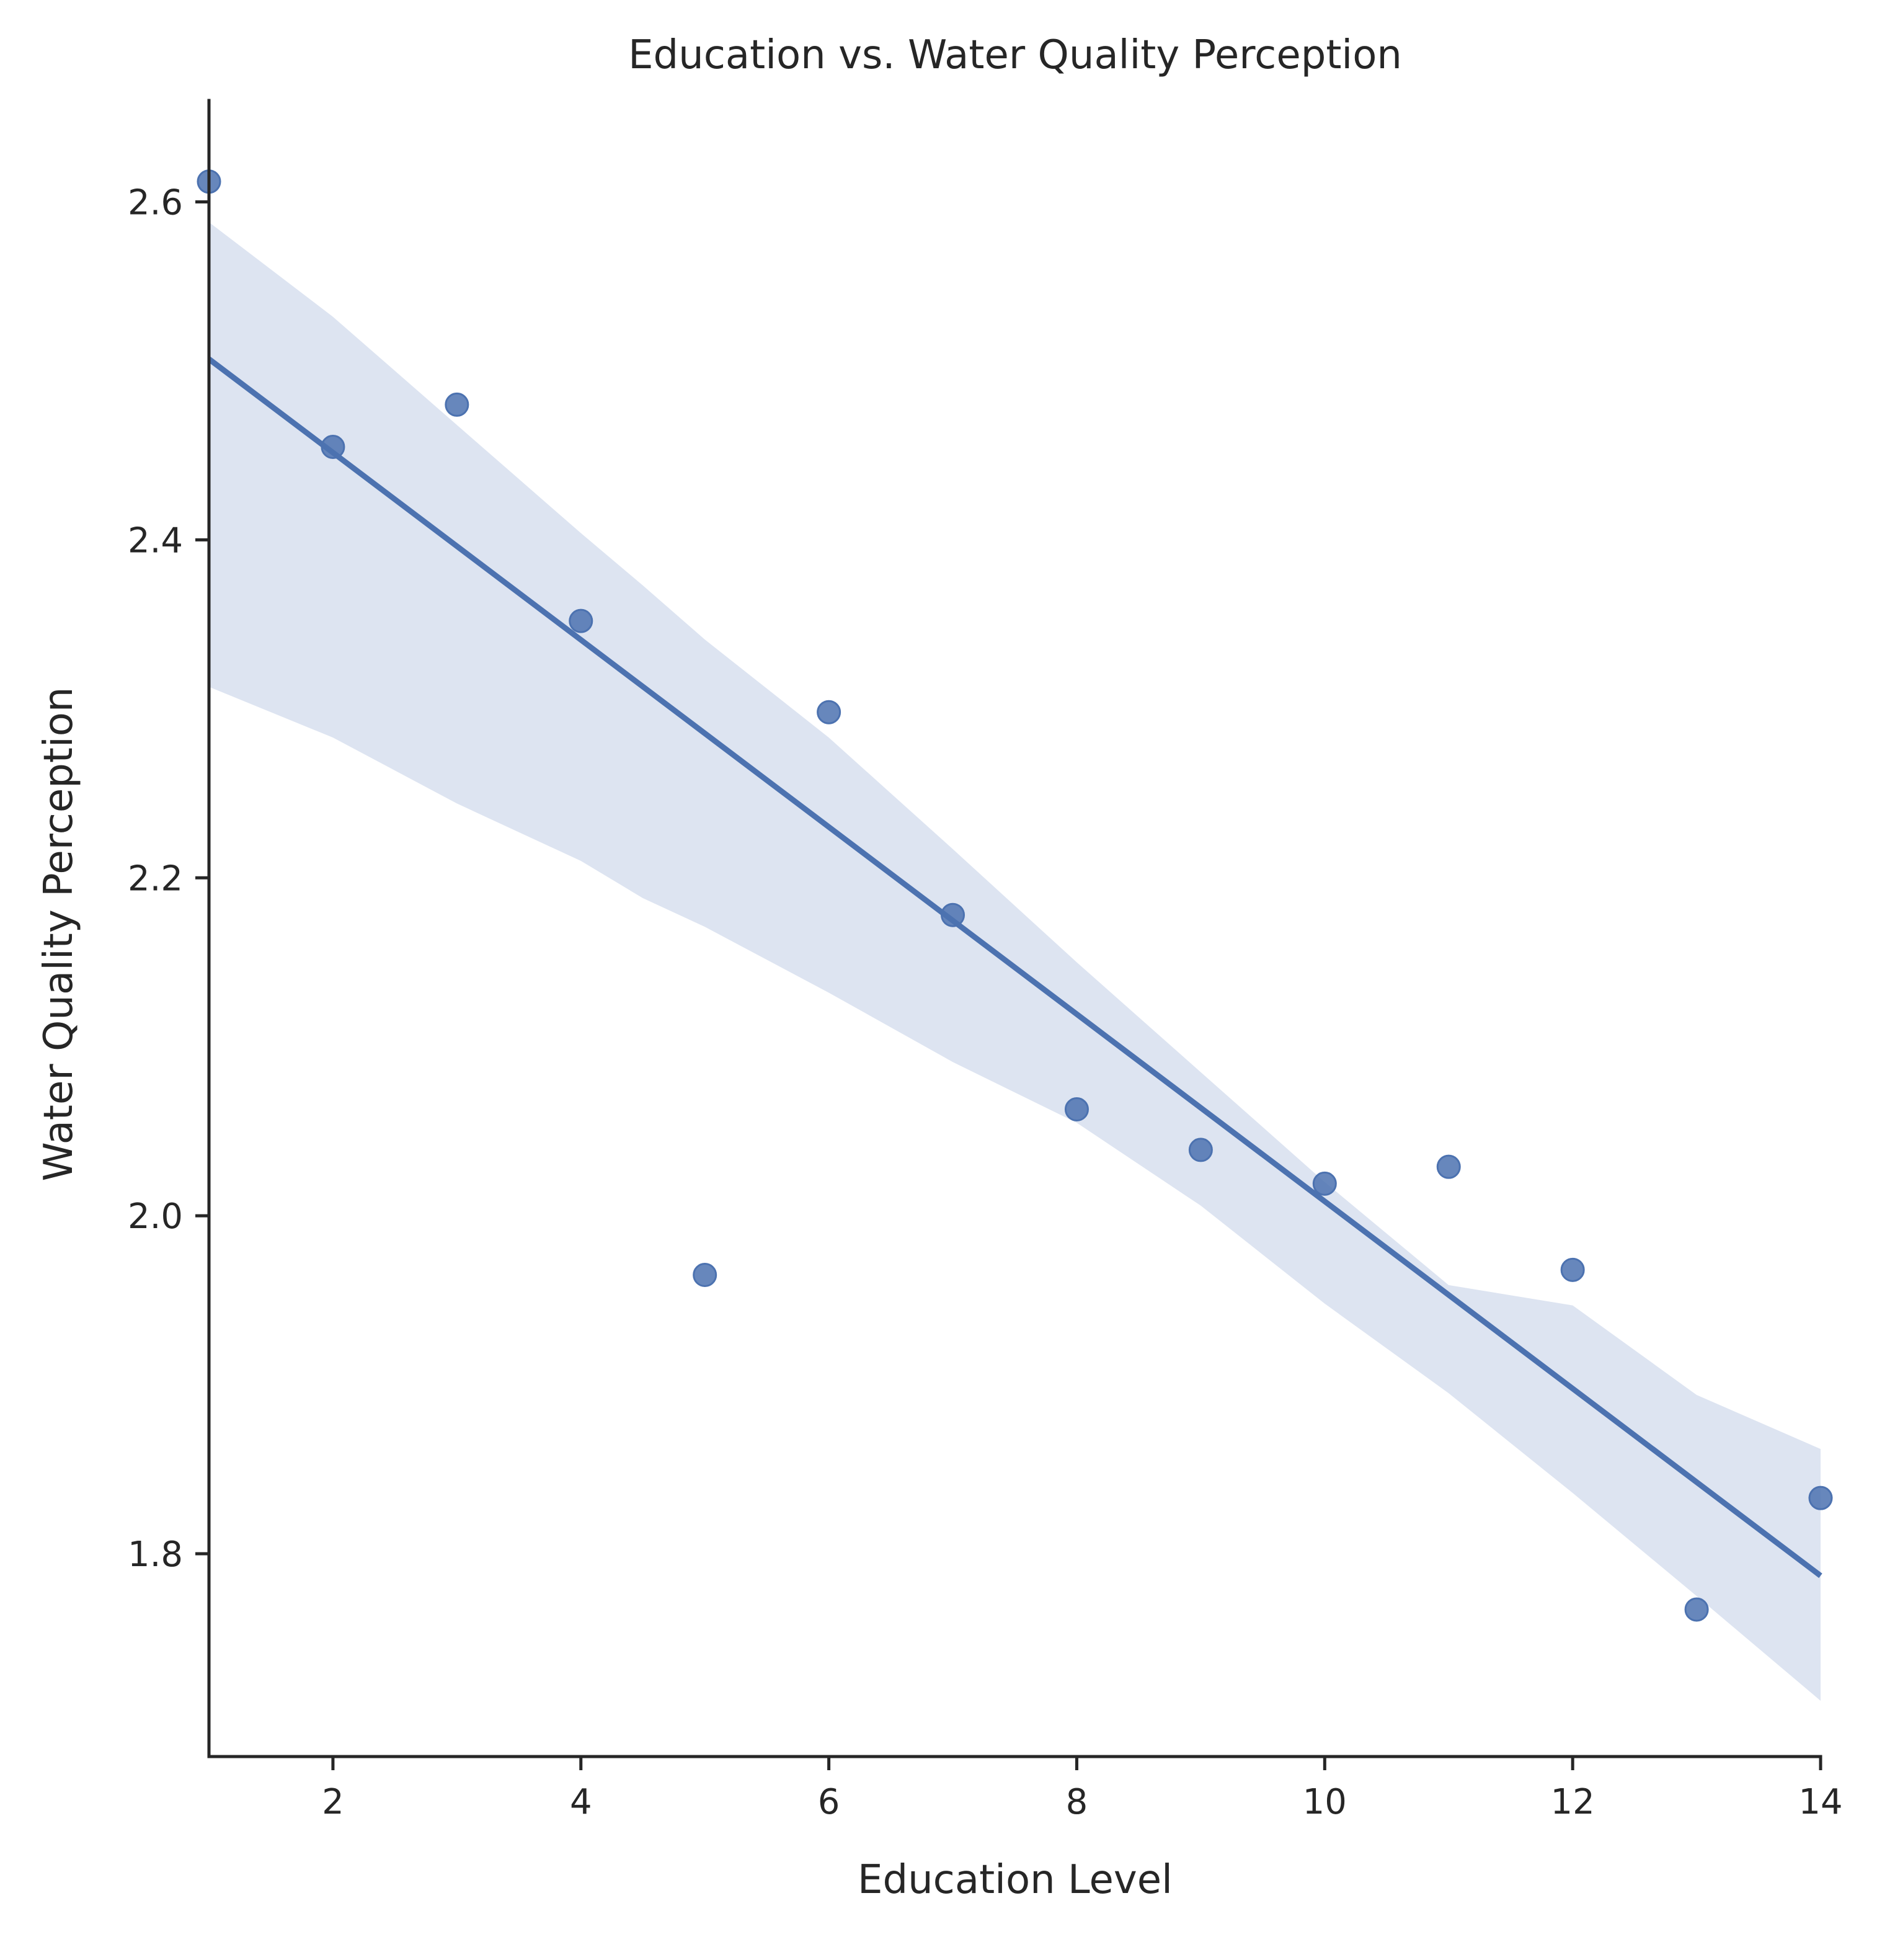 The image size is (1895, 1960). What do you see at coordinates (155, 540) in the screenshot?
I see `y-tick-label: 2.4` at bounding box center [155, 540].